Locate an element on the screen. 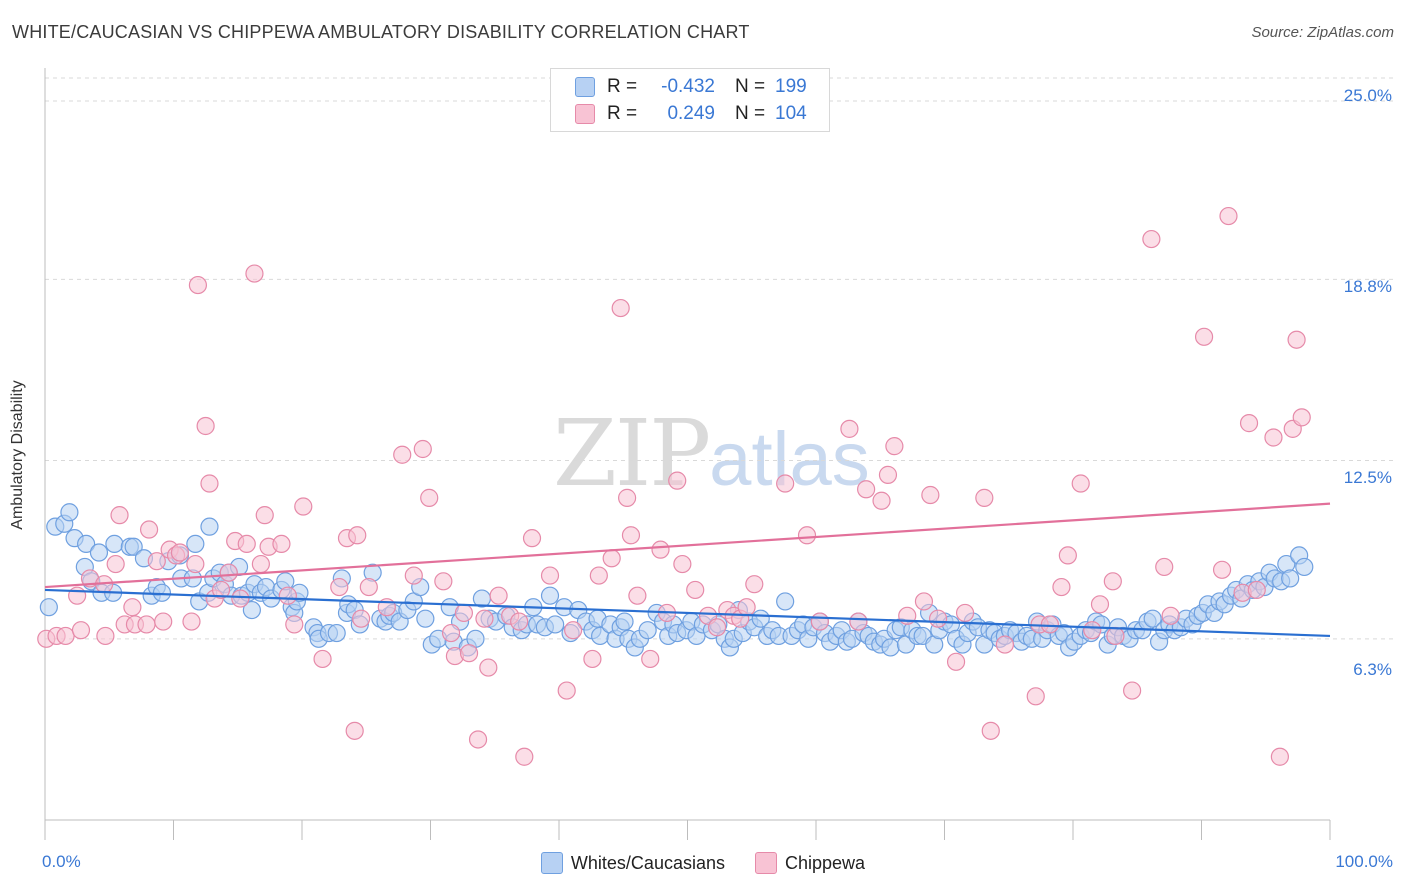 This screenshot has width=1406, height=892. watermark-zip: ZIP is located at coordinates (632, 453).